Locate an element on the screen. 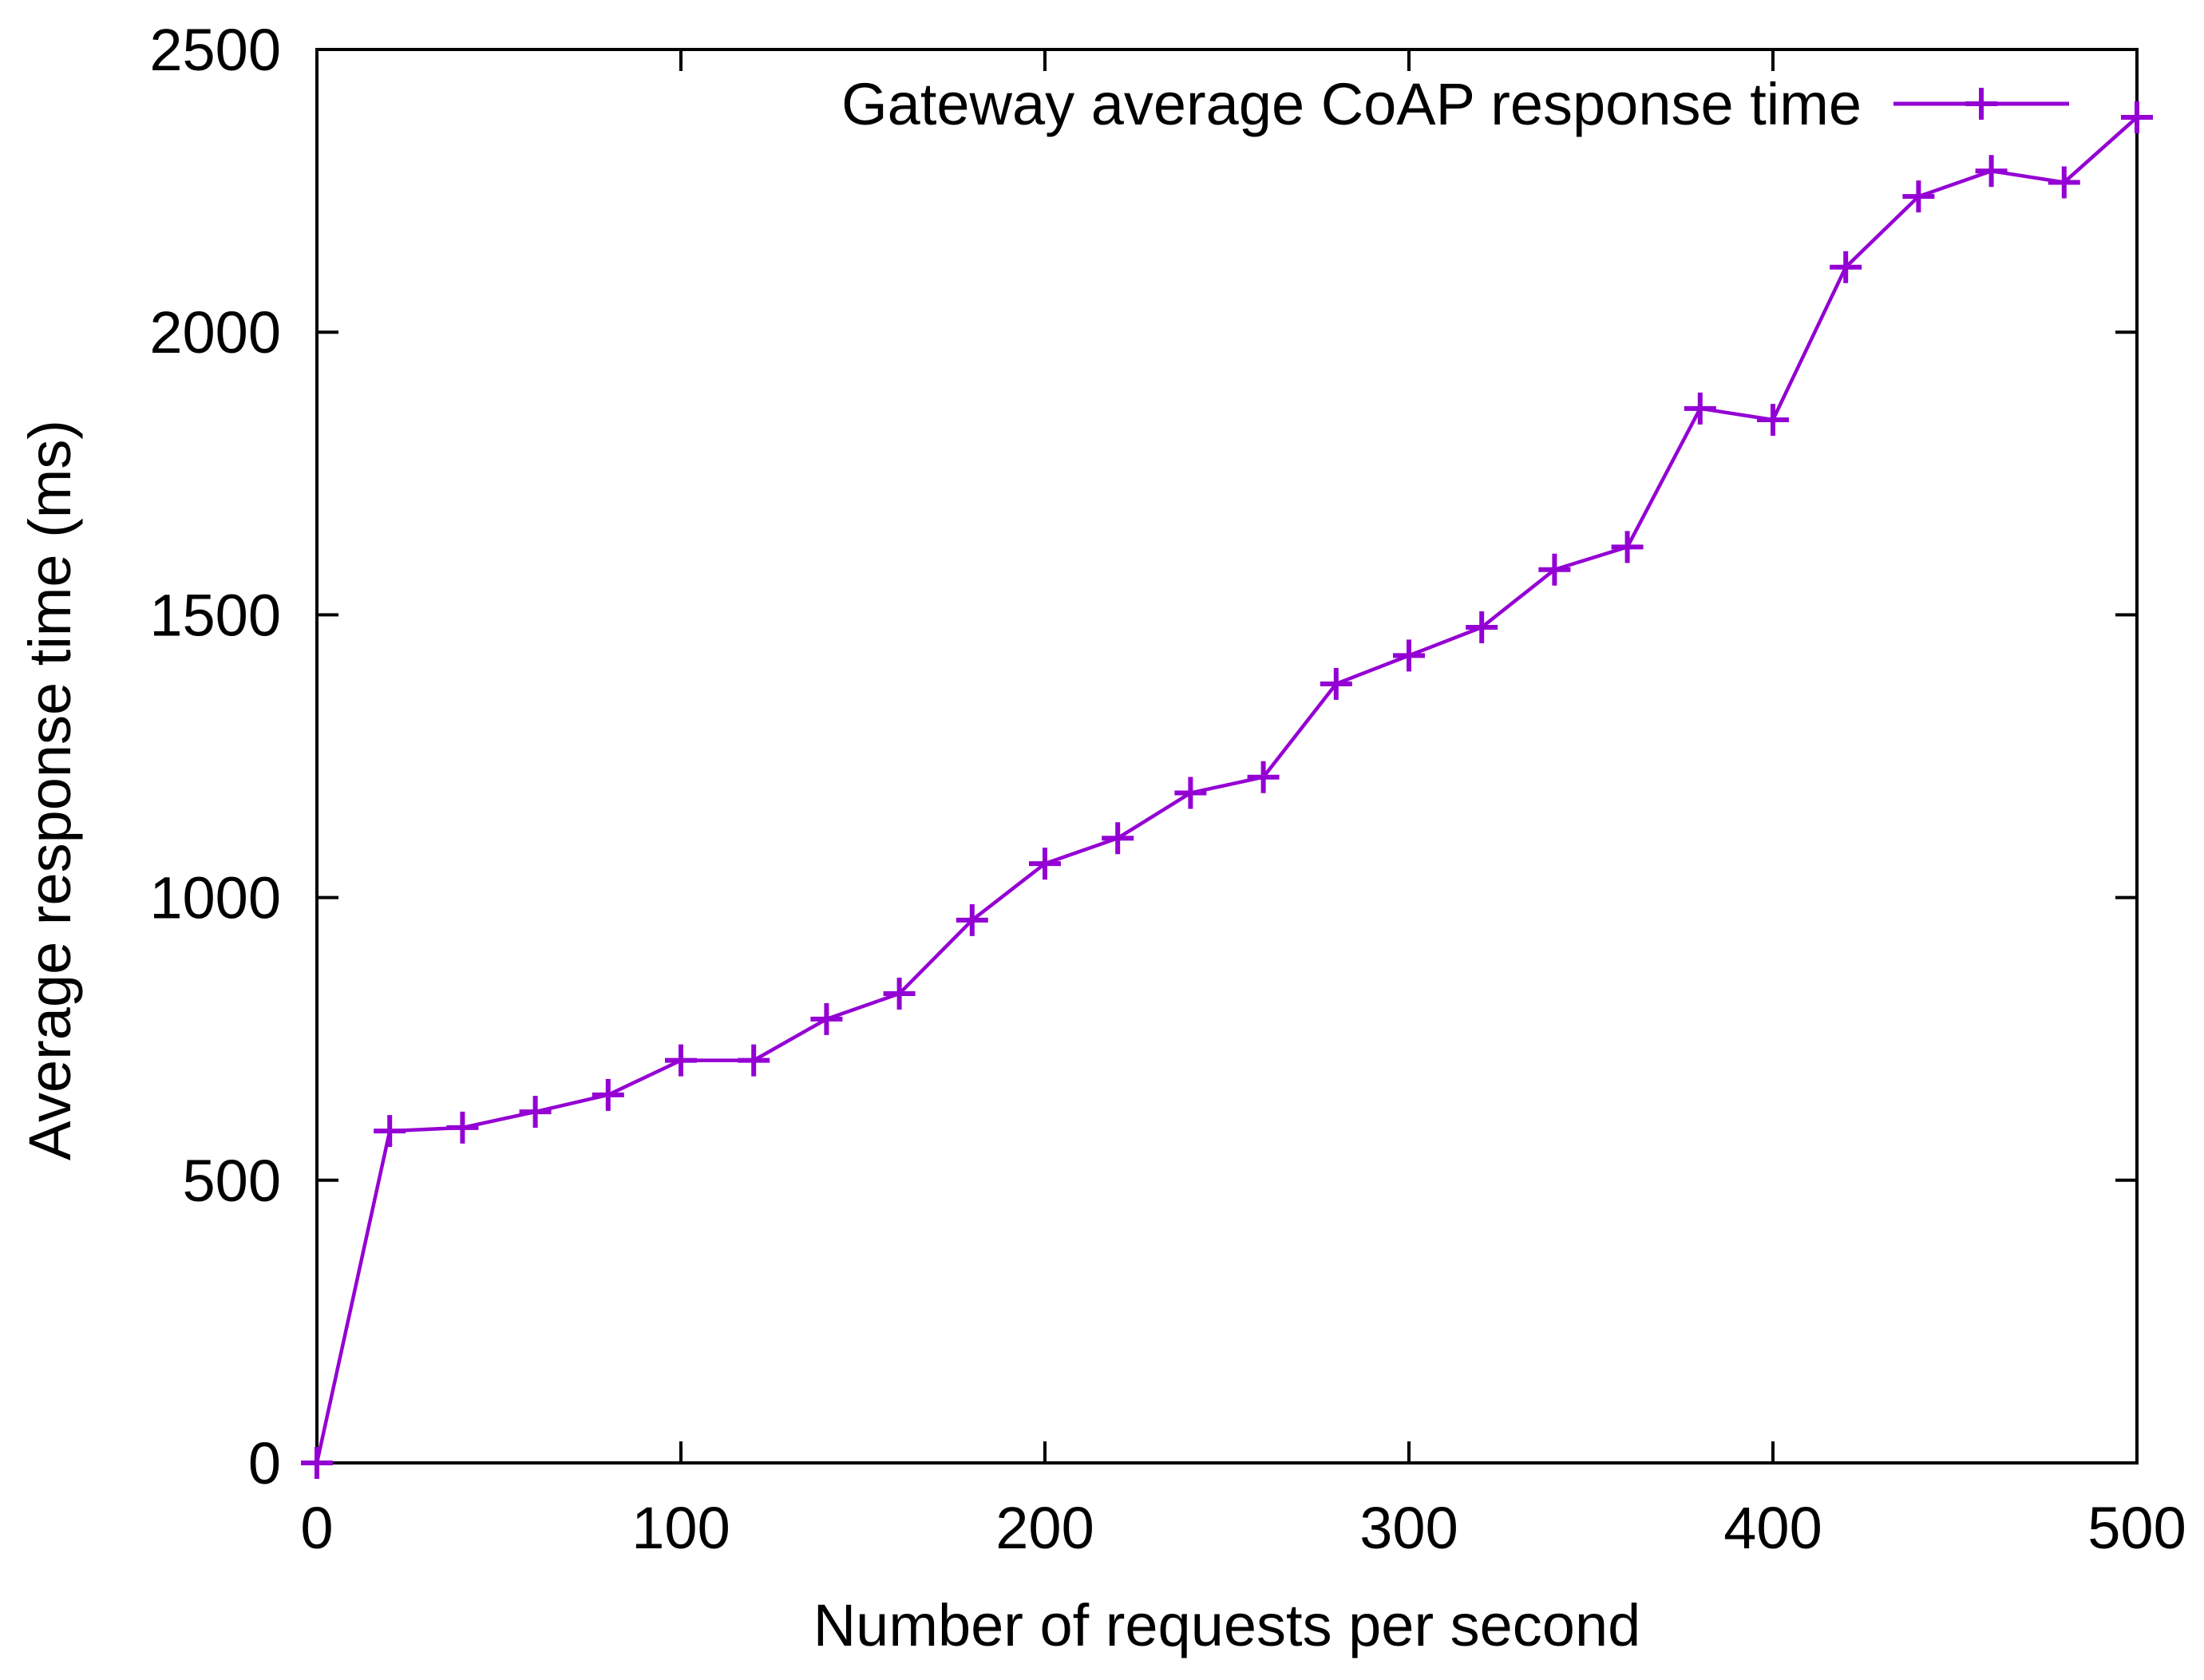 This screenshot has width=2204, height=1680. x-tick-labels: 0 100 200 300 400 500 is located at coordinates (1243, 1528).